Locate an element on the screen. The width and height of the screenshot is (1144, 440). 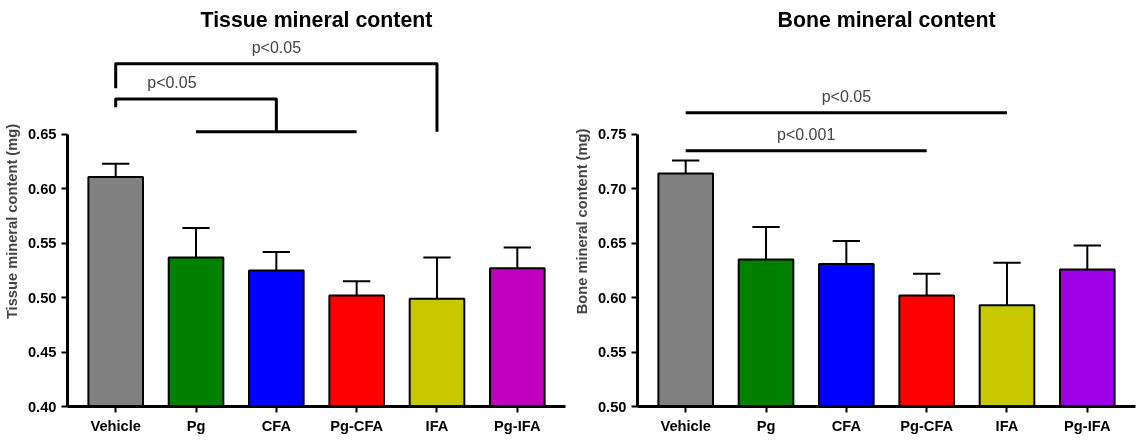
y-axis-title: Bone mineral content (mg) is located at coordinates (581, 221).